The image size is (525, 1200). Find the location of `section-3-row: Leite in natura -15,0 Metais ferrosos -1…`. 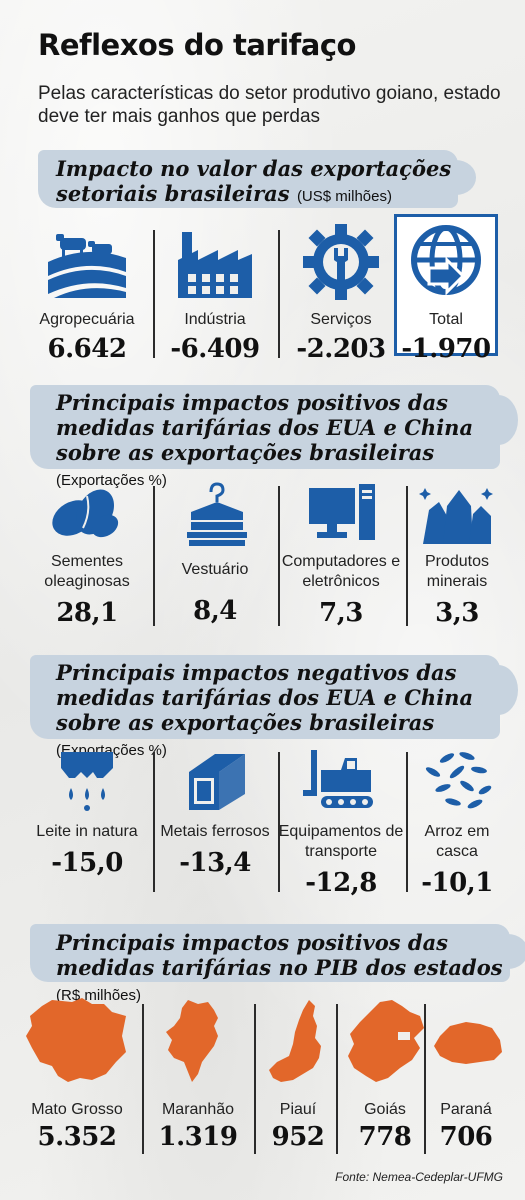

section-3-row: Leite in natura -15,0 Metais ferrosos -1… is located at coordinates (263, 823).